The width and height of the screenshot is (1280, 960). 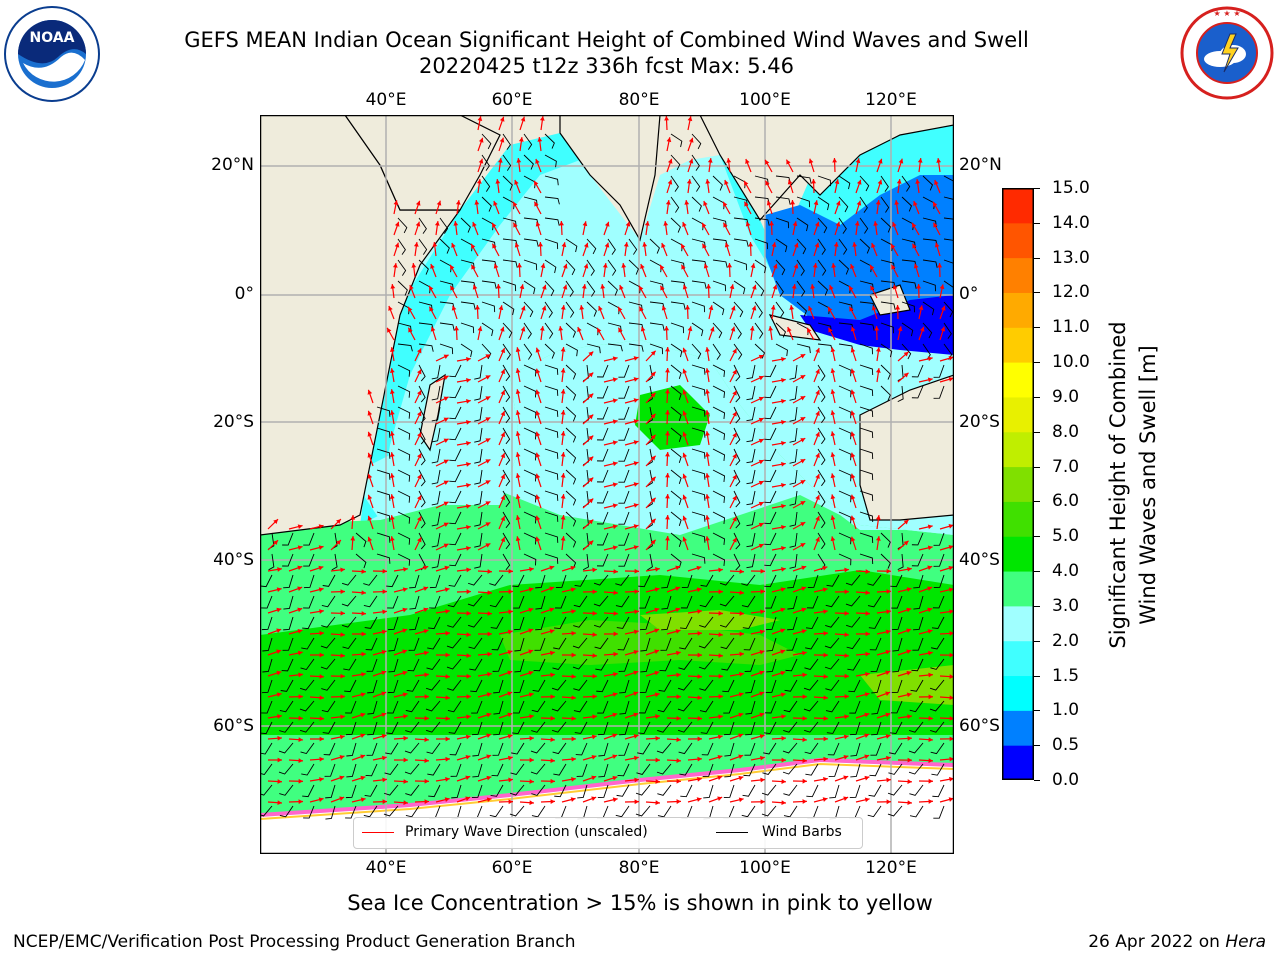 What do you see at coordinates (979, 726) in the screenshot?
I see `lat-label-right-5: 60°S` at bounding box center [979, 726].